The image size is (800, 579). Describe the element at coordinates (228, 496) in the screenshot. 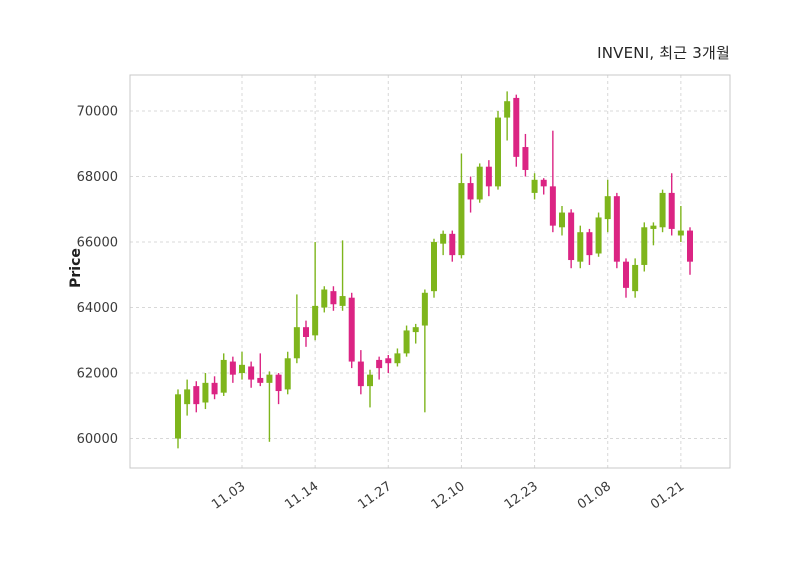

I see `x-tick-label: 11.03` at that location.